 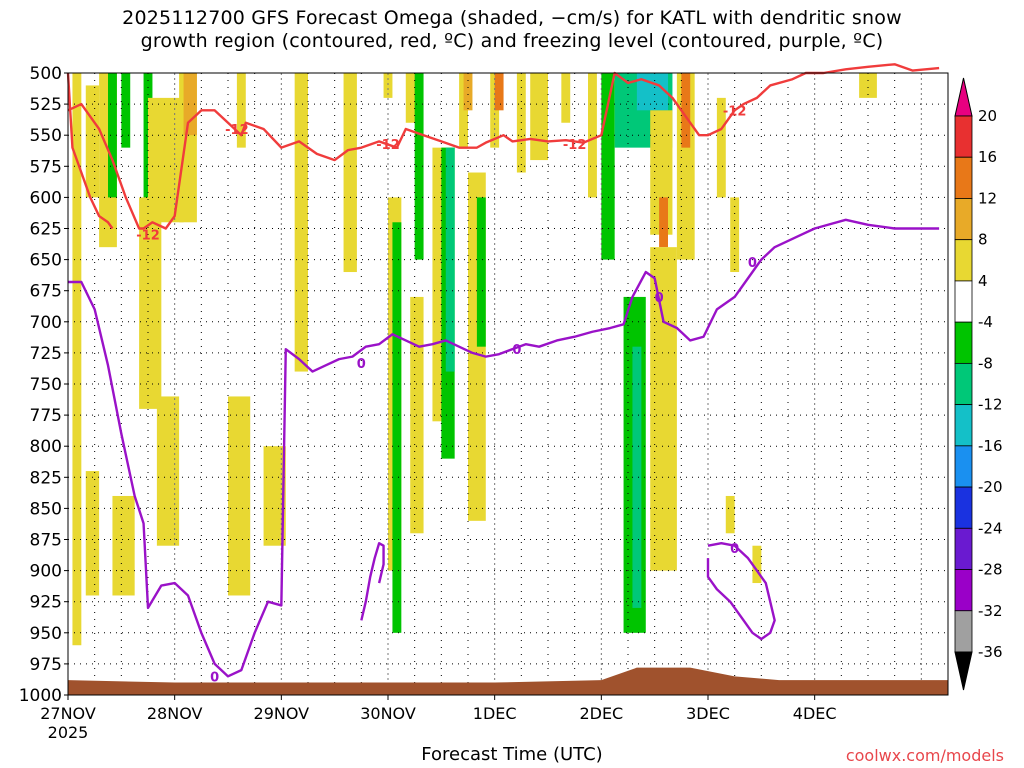 I want to click on y-tick-label: 700, so click(x=46, y=323).